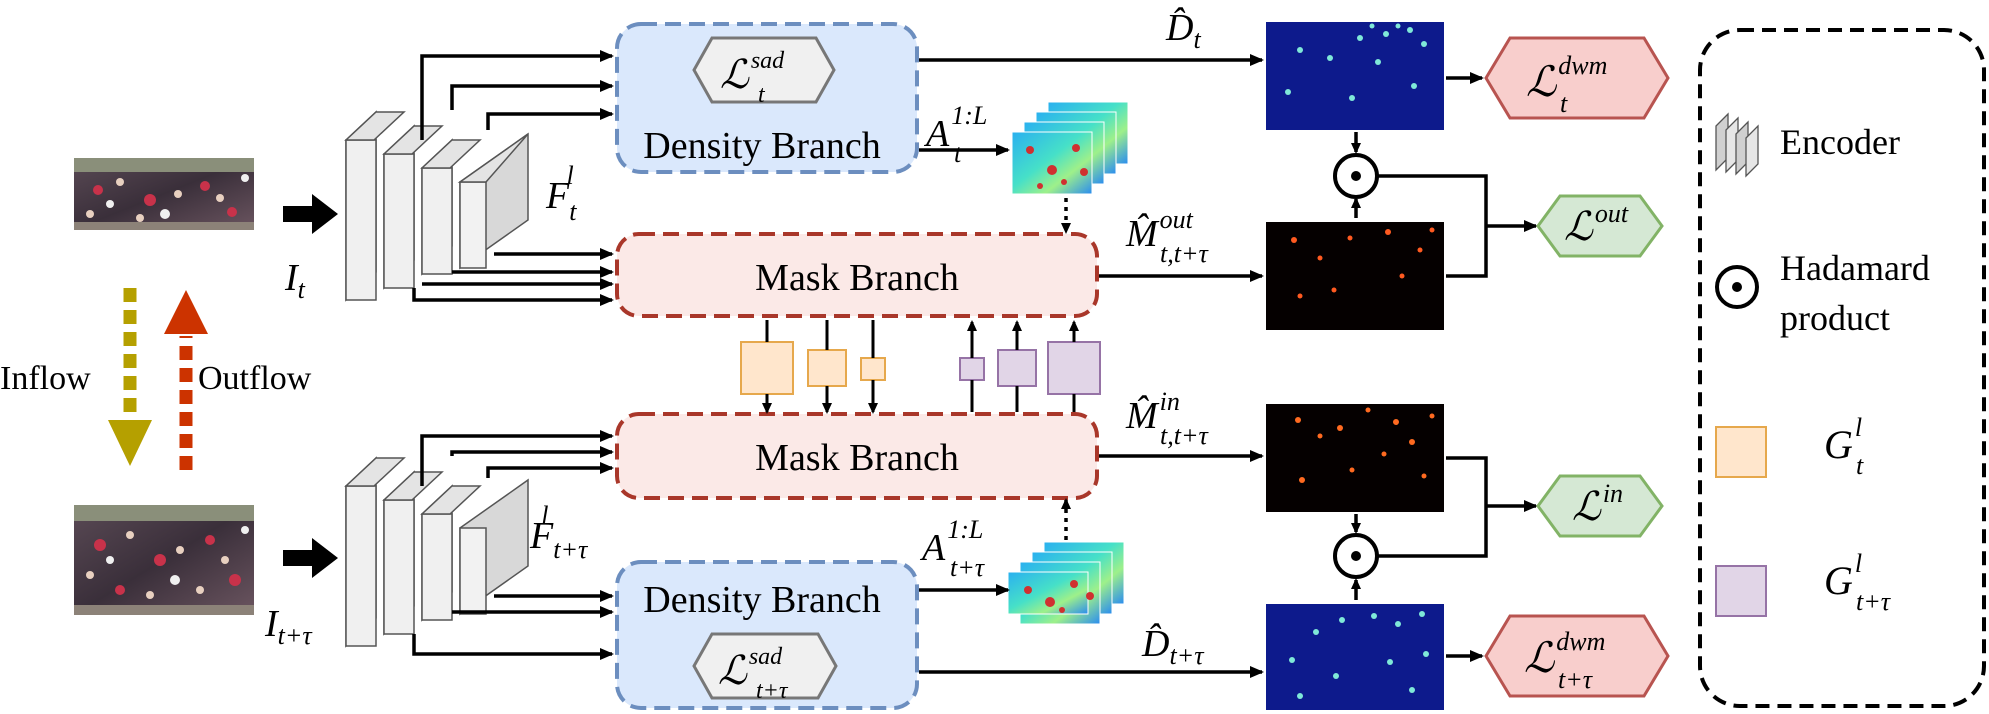 Image resolution: width=1989 pixels, height=714 pixels. Describe the element at coordinates (1858, 582) in the screenshot. I see `legend-g-ttau-label: Gl t+τ` at that location.